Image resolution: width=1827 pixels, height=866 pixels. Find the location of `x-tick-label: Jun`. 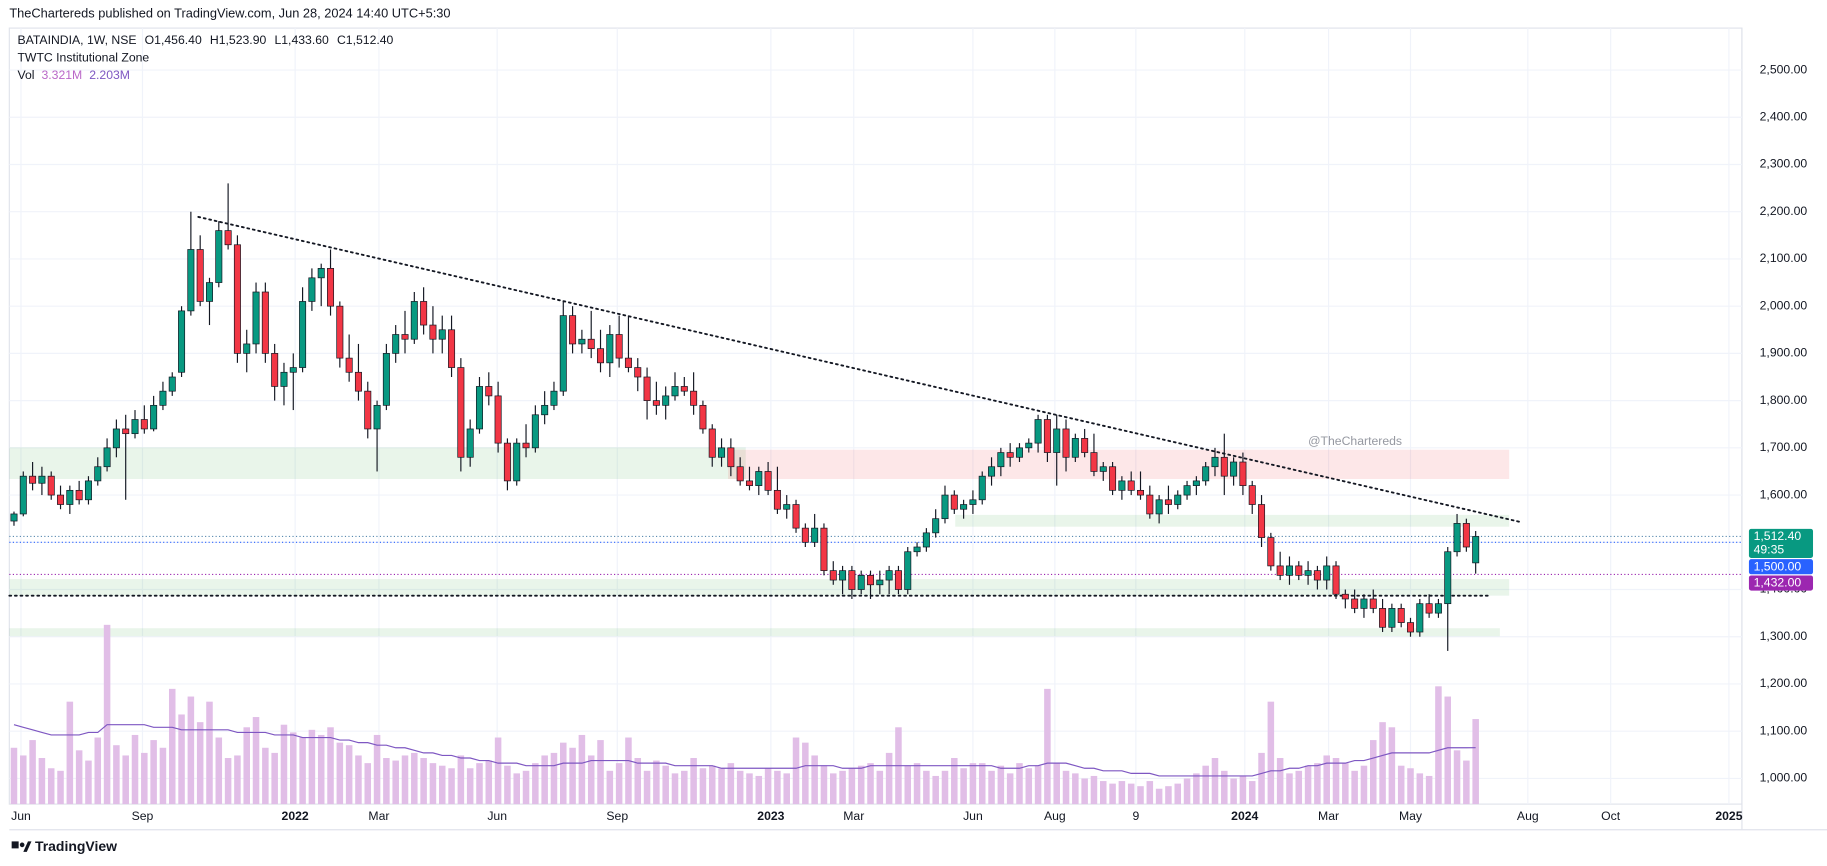

x-tick-label: Jun is located at coordinates (973, 816).